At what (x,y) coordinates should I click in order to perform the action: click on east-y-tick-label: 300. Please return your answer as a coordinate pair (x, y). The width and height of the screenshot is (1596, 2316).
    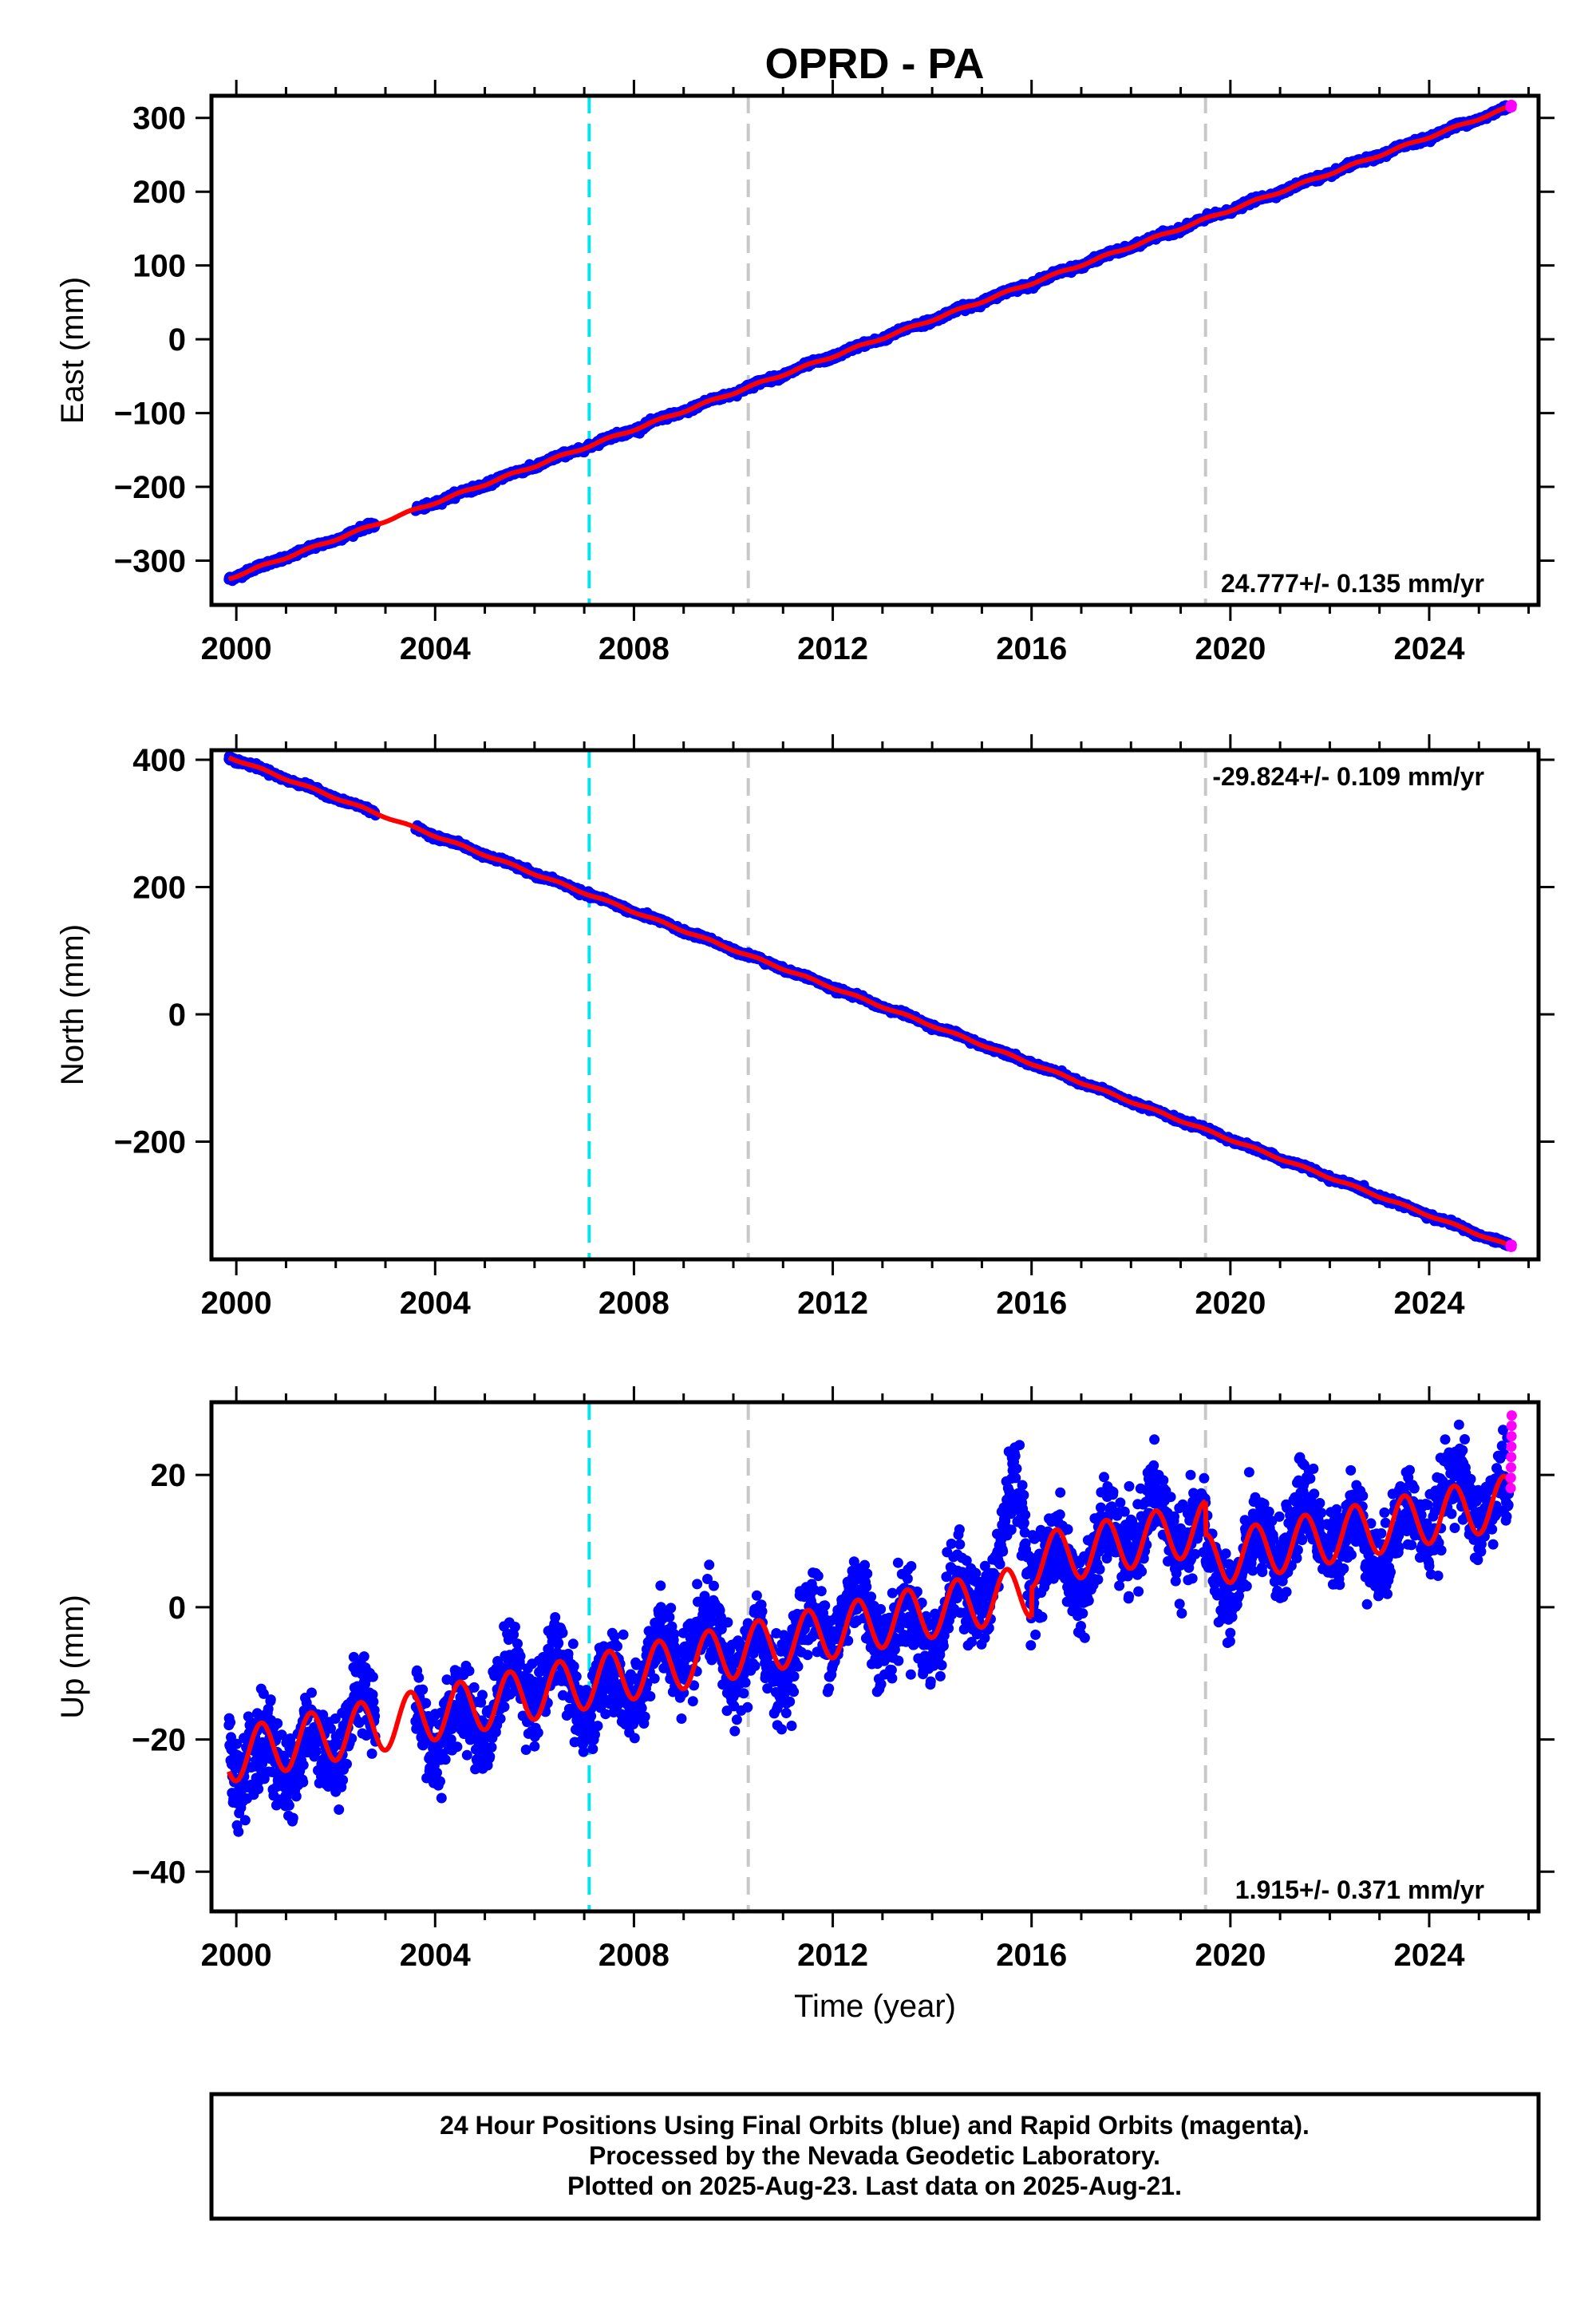
    Looking at the image, I should click on (159, 118).